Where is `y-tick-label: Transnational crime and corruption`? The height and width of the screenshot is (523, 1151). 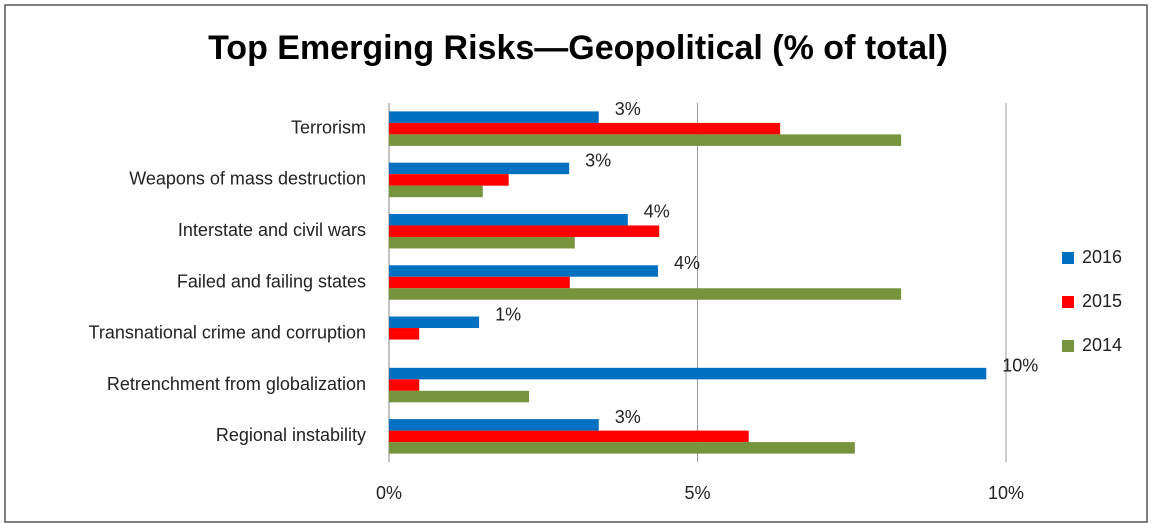 y-tick-label: Transnational crime and corruption is located at coordinates (227, 333).